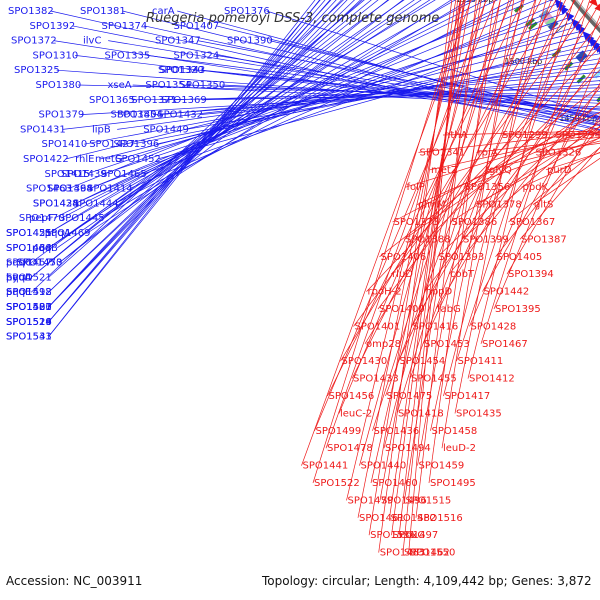 The height and width of the screenshot is (600, 600). I want to click on minus-strand-gene-label: glmM, so click(432, 205).